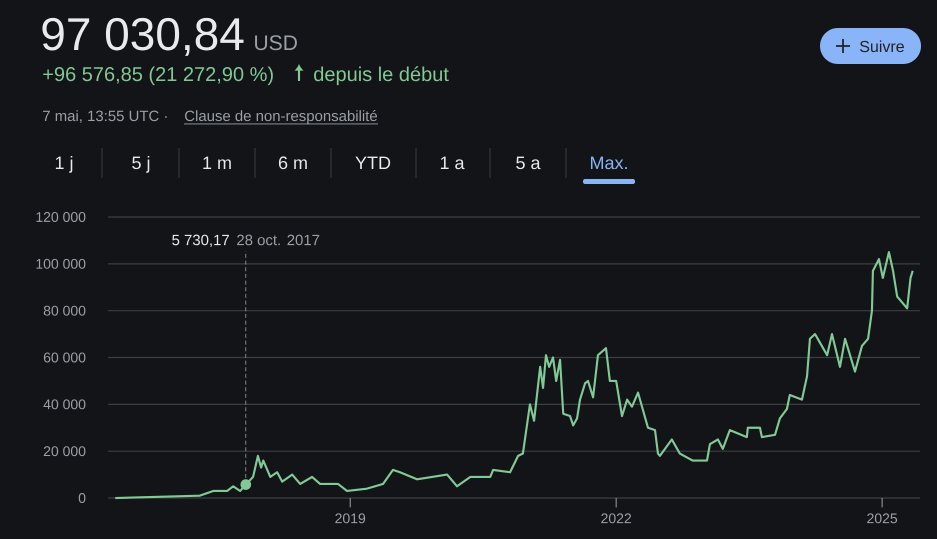 The height and width of the screenshot is (539, 937). I want to click on text: 5 j, so click(141, 164).